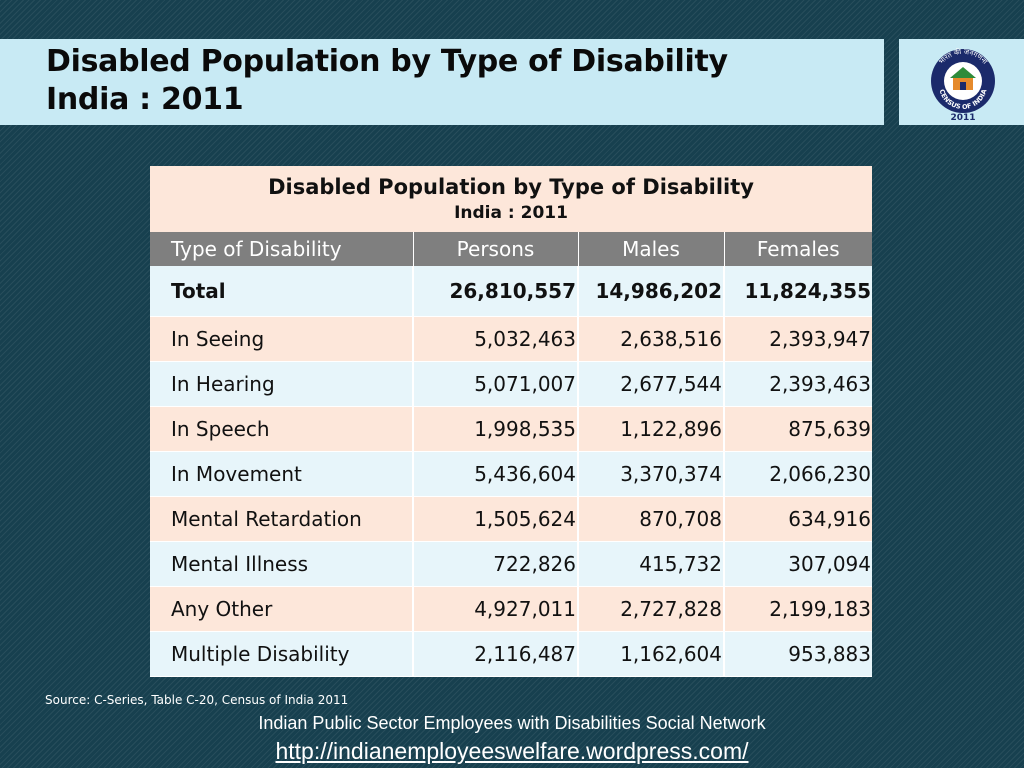  What do you see at coordinates (798, 474) in the screenshot?
I see `females-cell: 2,066,230` at bounding box center [798, 474].